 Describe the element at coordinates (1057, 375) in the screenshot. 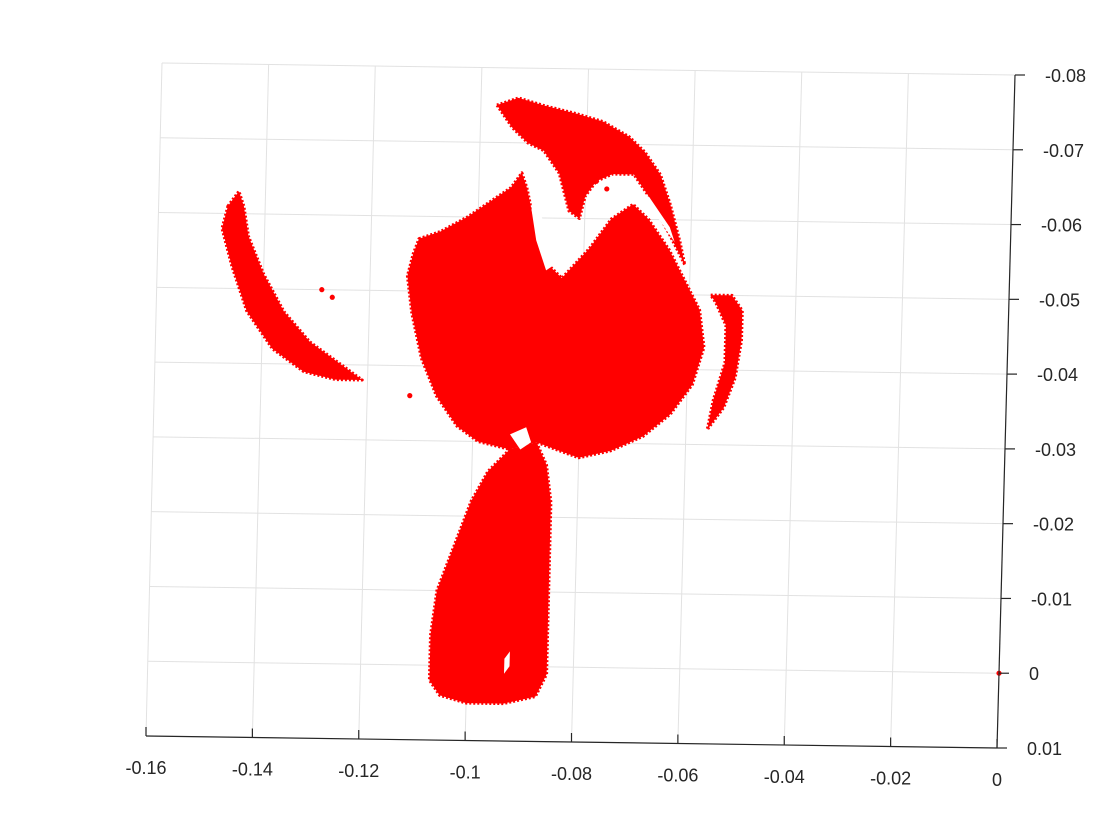

I see `y-tick-label-4: -0.04` at that location.